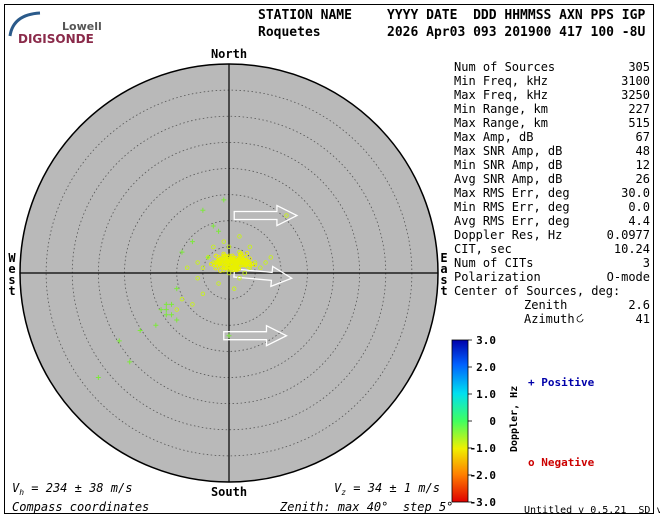  What do you see at coordinates (12, 258) in the screenshot?
I see `compass-letter: W` at bounding box center [12, 258].